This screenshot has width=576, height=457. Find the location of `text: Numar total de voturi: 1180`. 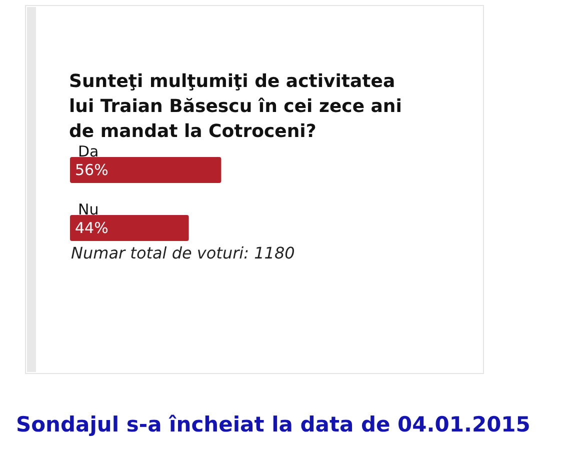

text: Numar total de voturi: 1180 is located at coordinates (183, 253).